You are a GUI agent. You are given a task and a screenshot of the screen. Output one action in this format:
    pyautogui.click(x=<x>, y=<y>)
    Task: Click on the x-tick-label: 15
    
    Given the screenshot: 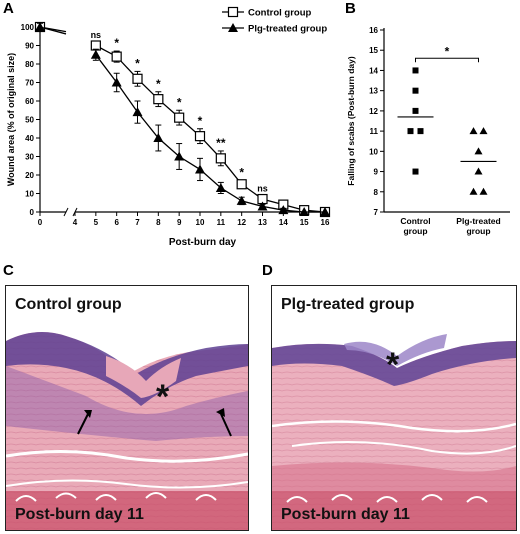 What is the action you would take?
    pyautogui.click(x=304, y=222)
    